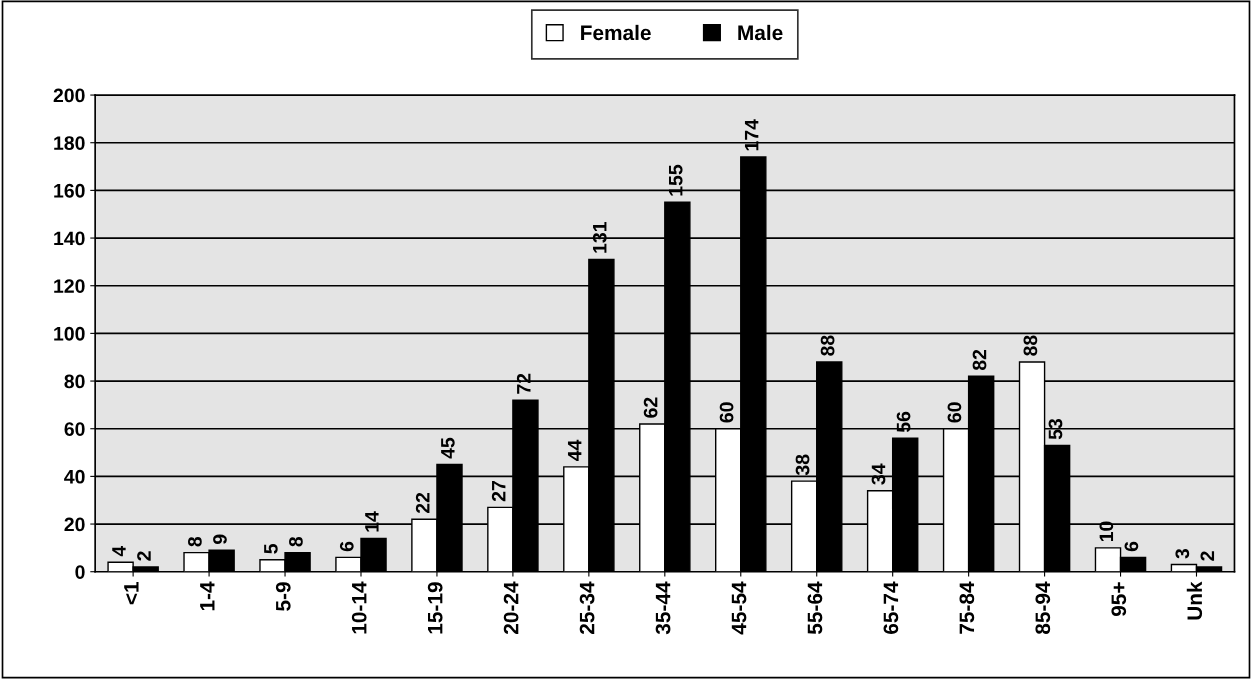  I want to click on x-tick-label: 25-34, so click(587, 607).